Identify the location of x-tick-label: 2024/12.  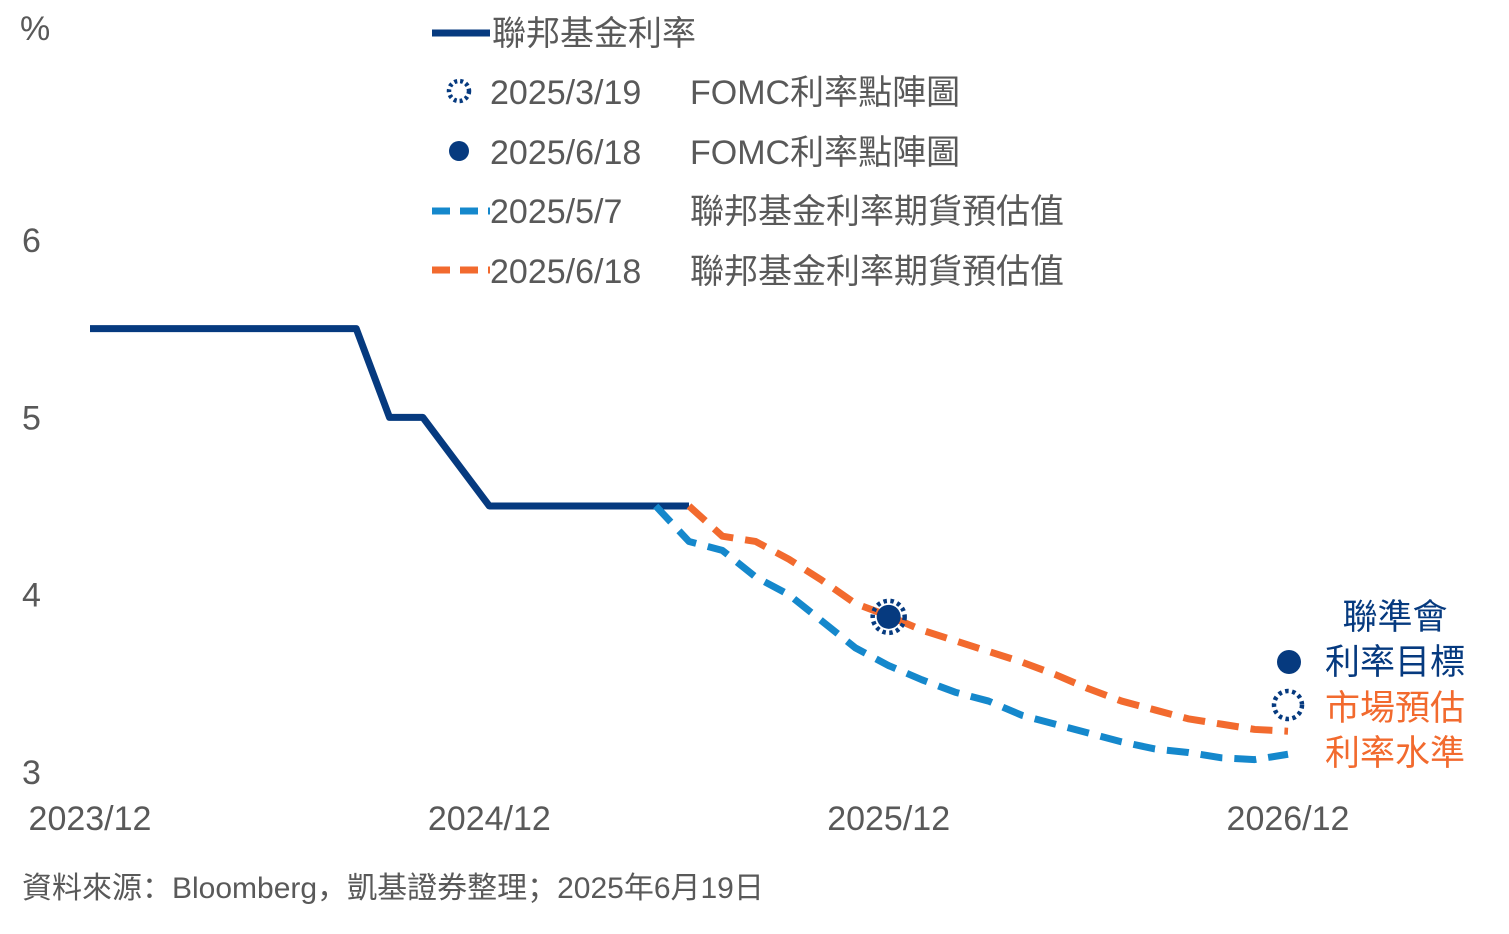
(489, 819).